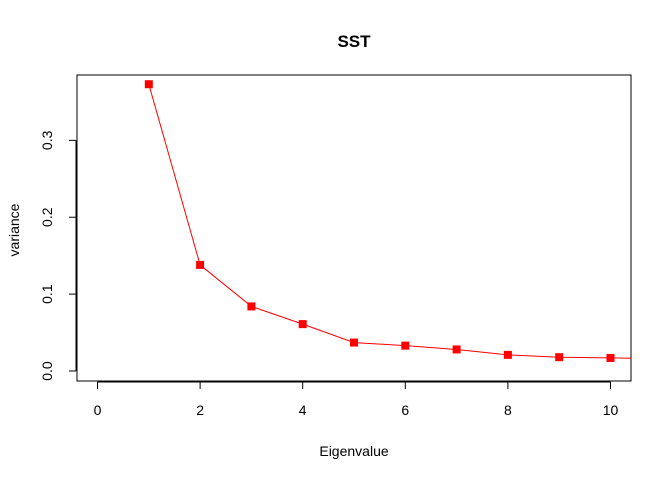 The image size is (672, 480). What do you see at coordinates (98, 410) in the screenshot?
I see `x-tick-label: 0` at bounding box center [98, 410].